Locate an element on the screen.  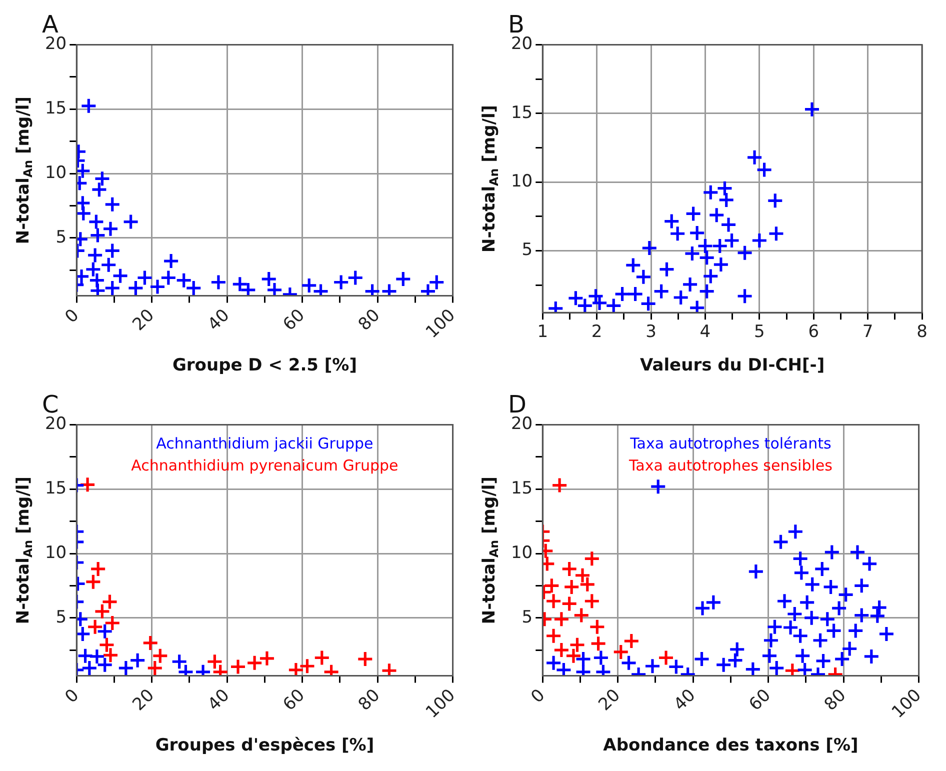
text: Taxa autotrophes tolérants is located at coordinates (730, 443).